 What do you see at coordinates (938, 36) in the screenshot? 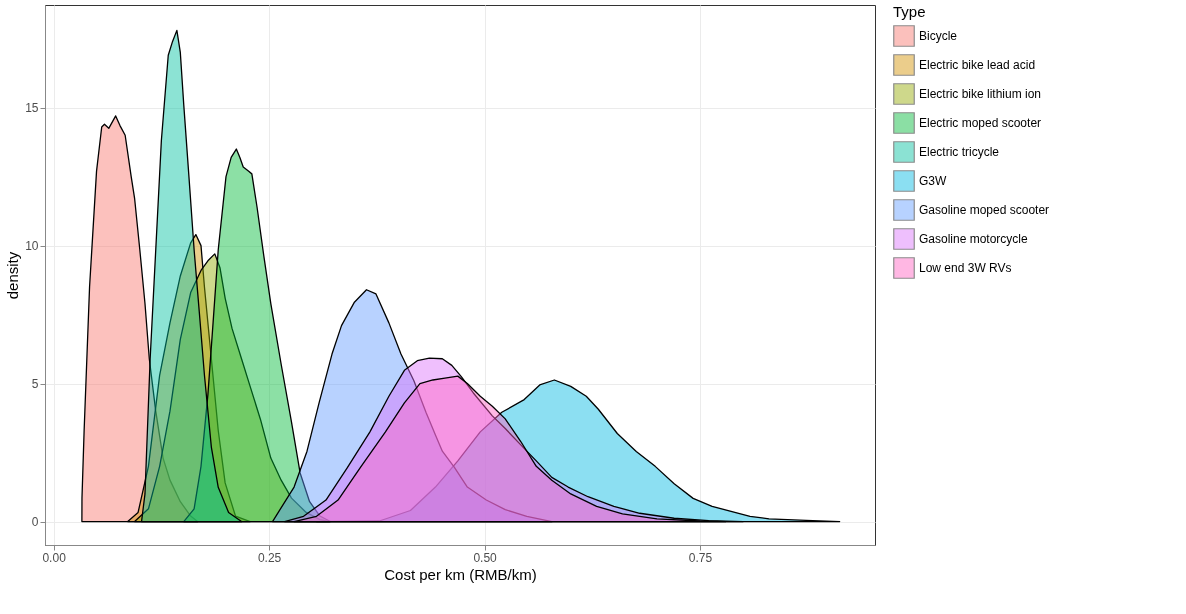
I see `legend-label: Bicycle` at bounding box center [938, 36].